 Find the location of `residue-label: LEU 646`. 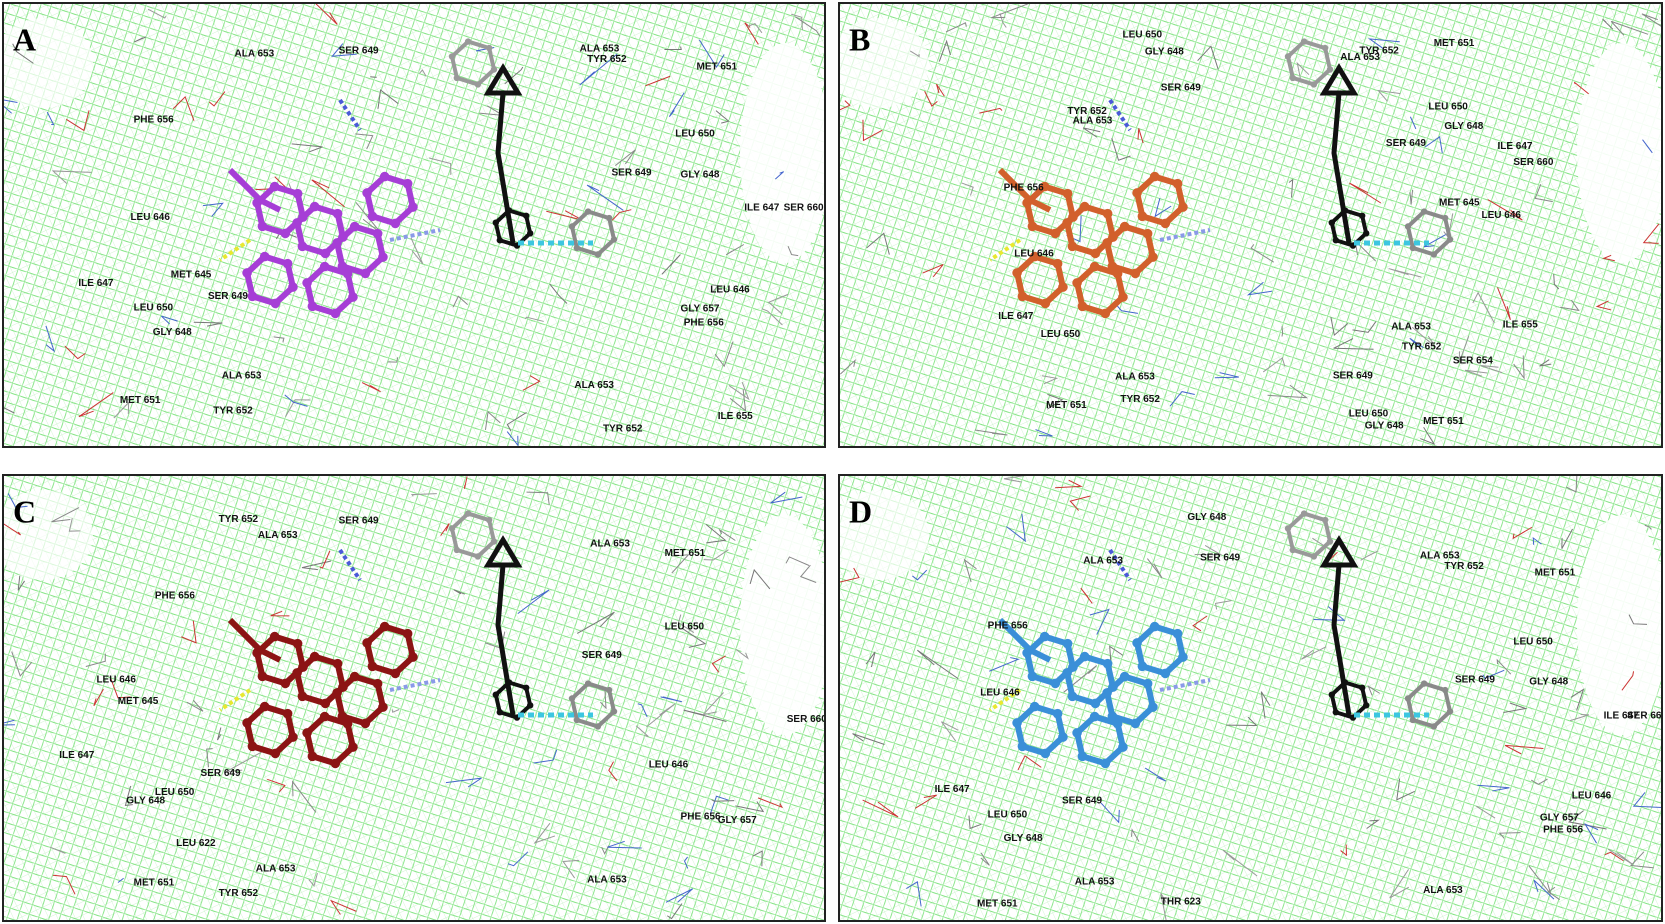

residue-label: LEU 646 is located at coordinates (1034, 253).